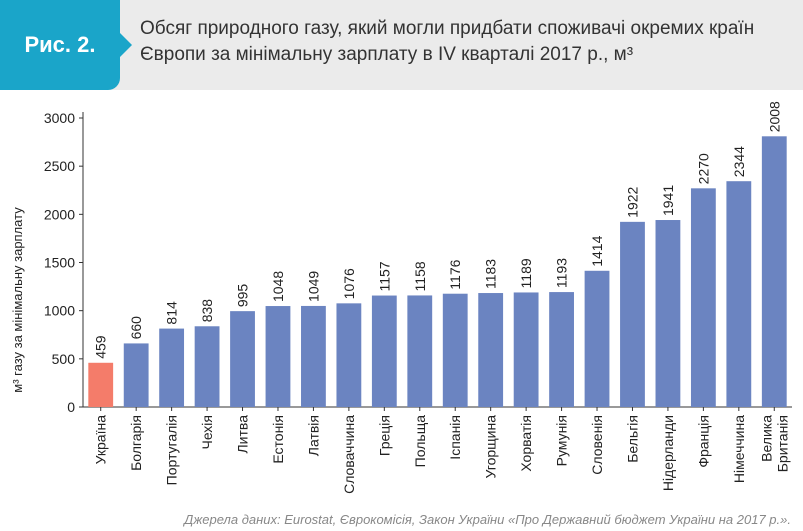 This screenshot has width=803, height=531. Describe the element at coordinates (66, 45) in the screenshot. I see `figure-badge: Рис. 2.` at that location.